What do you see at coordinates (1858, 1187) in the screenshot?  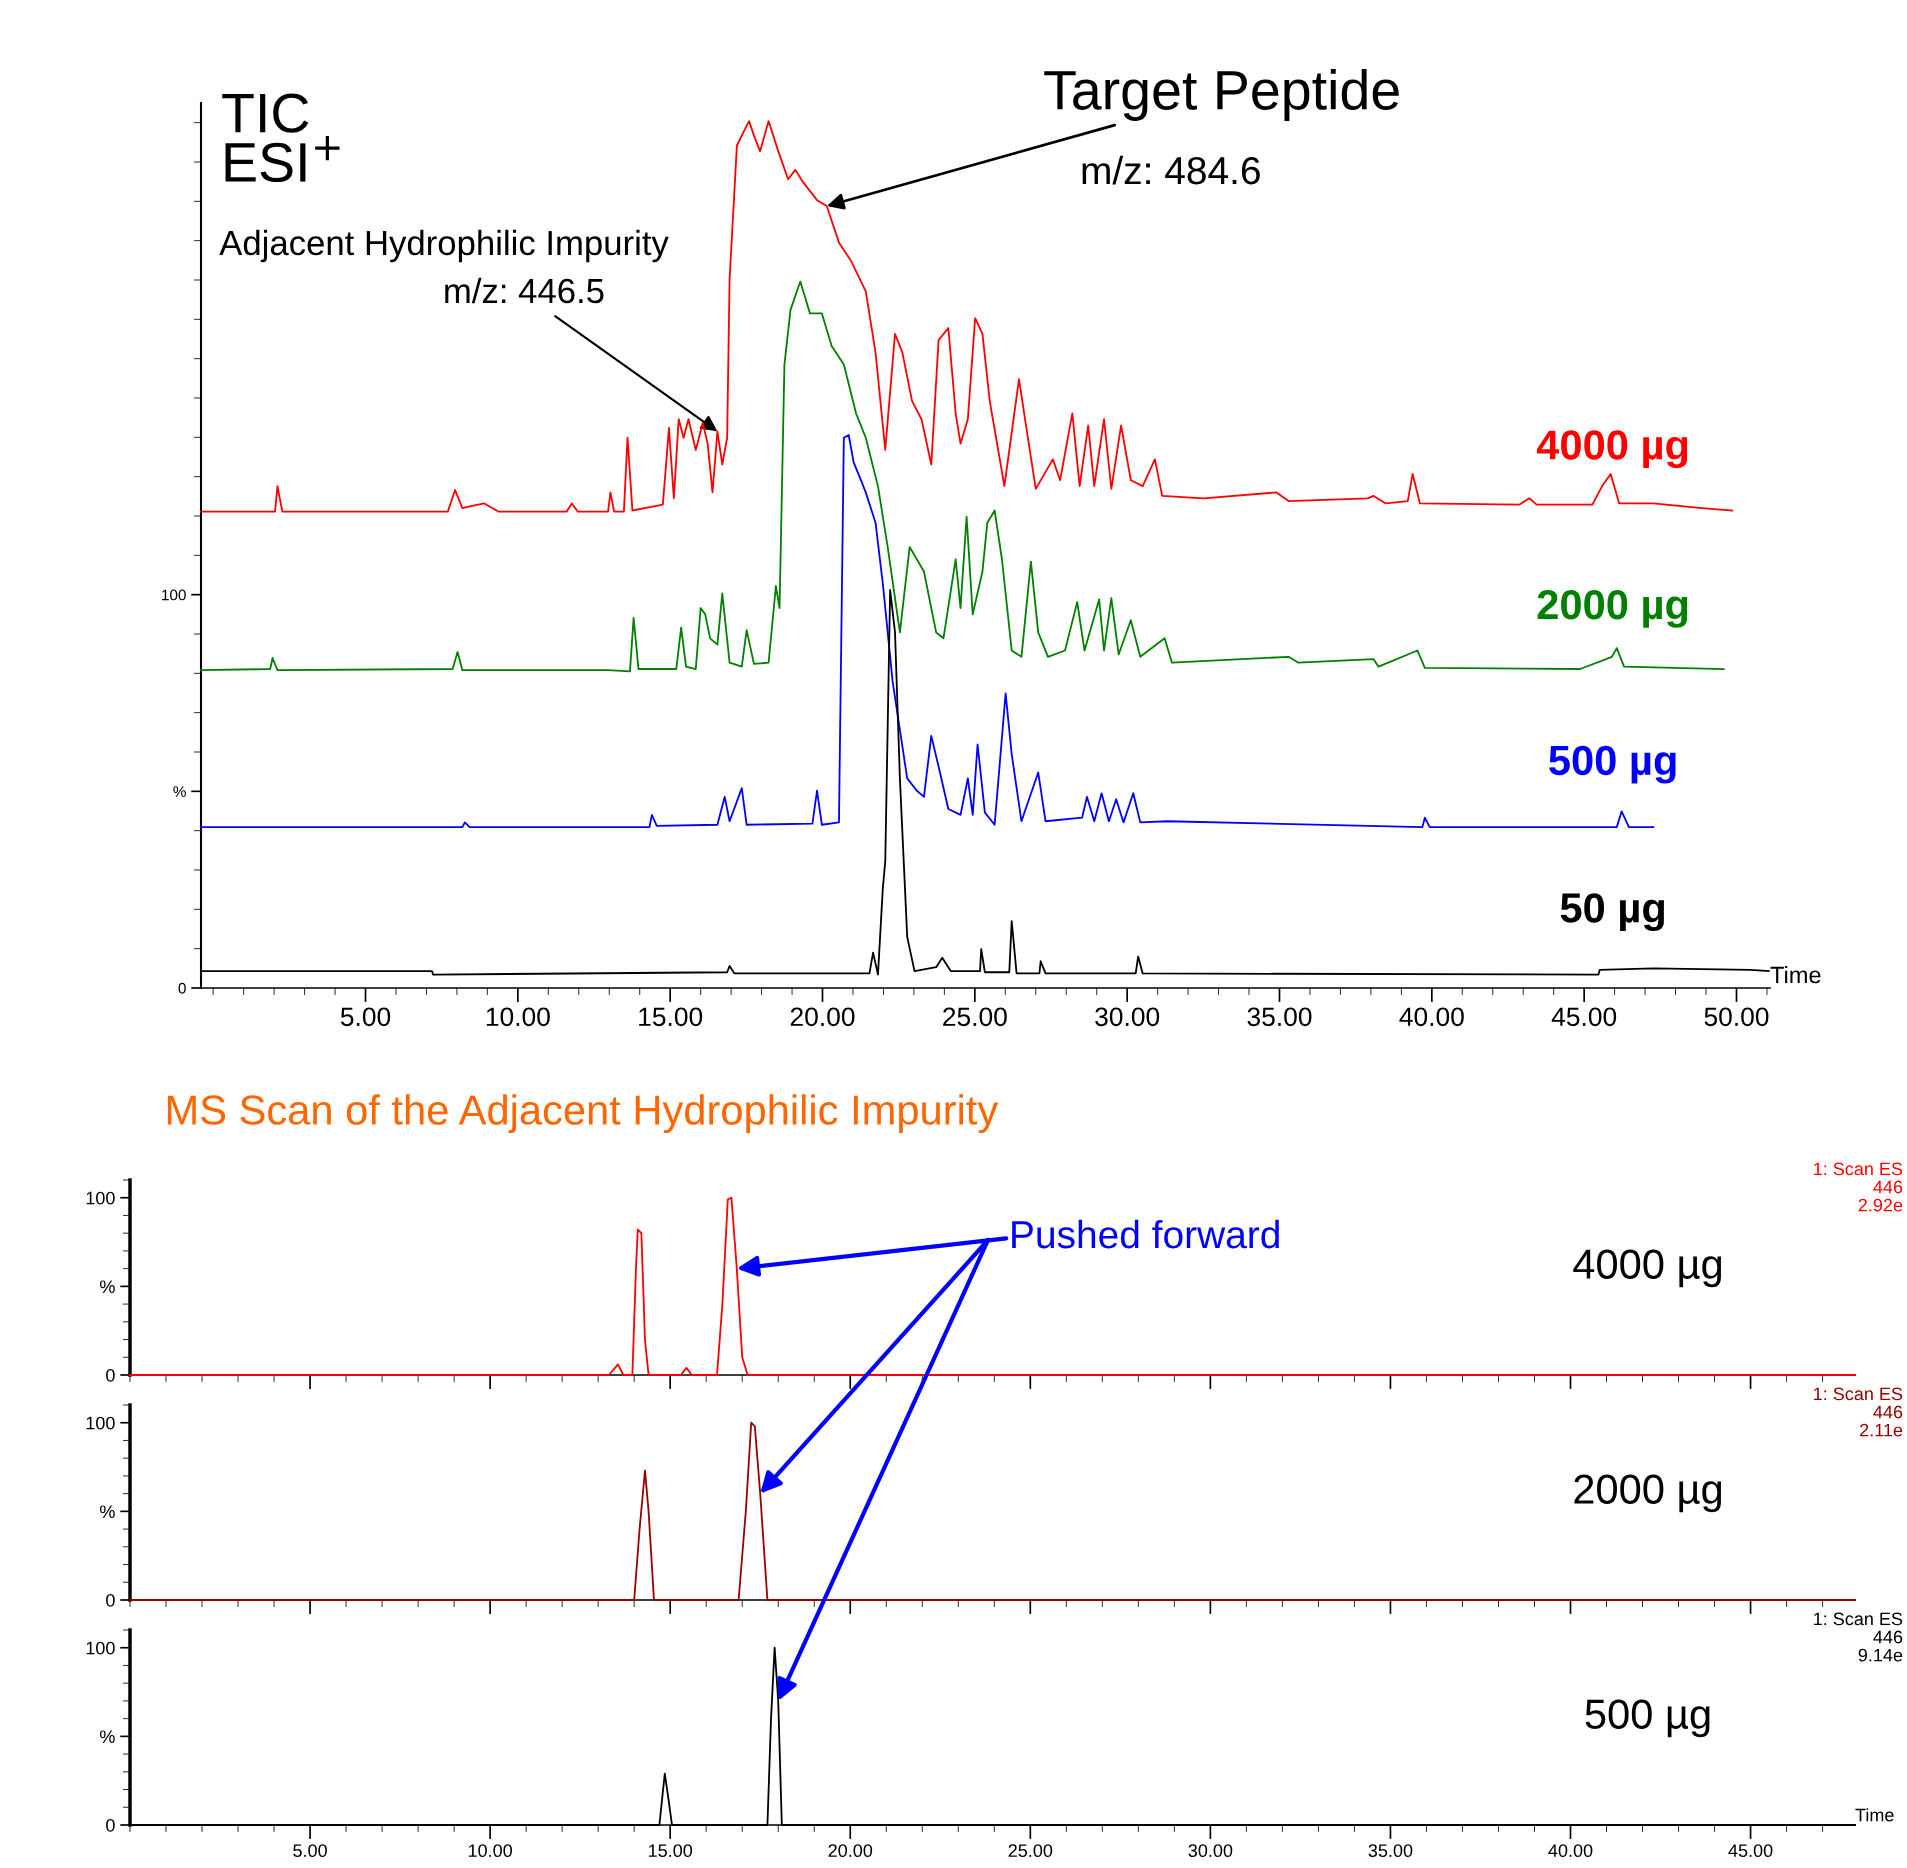 I see `annotation: 1: Scan ES 446 2.92e` at bounding box center [1858, 1187].